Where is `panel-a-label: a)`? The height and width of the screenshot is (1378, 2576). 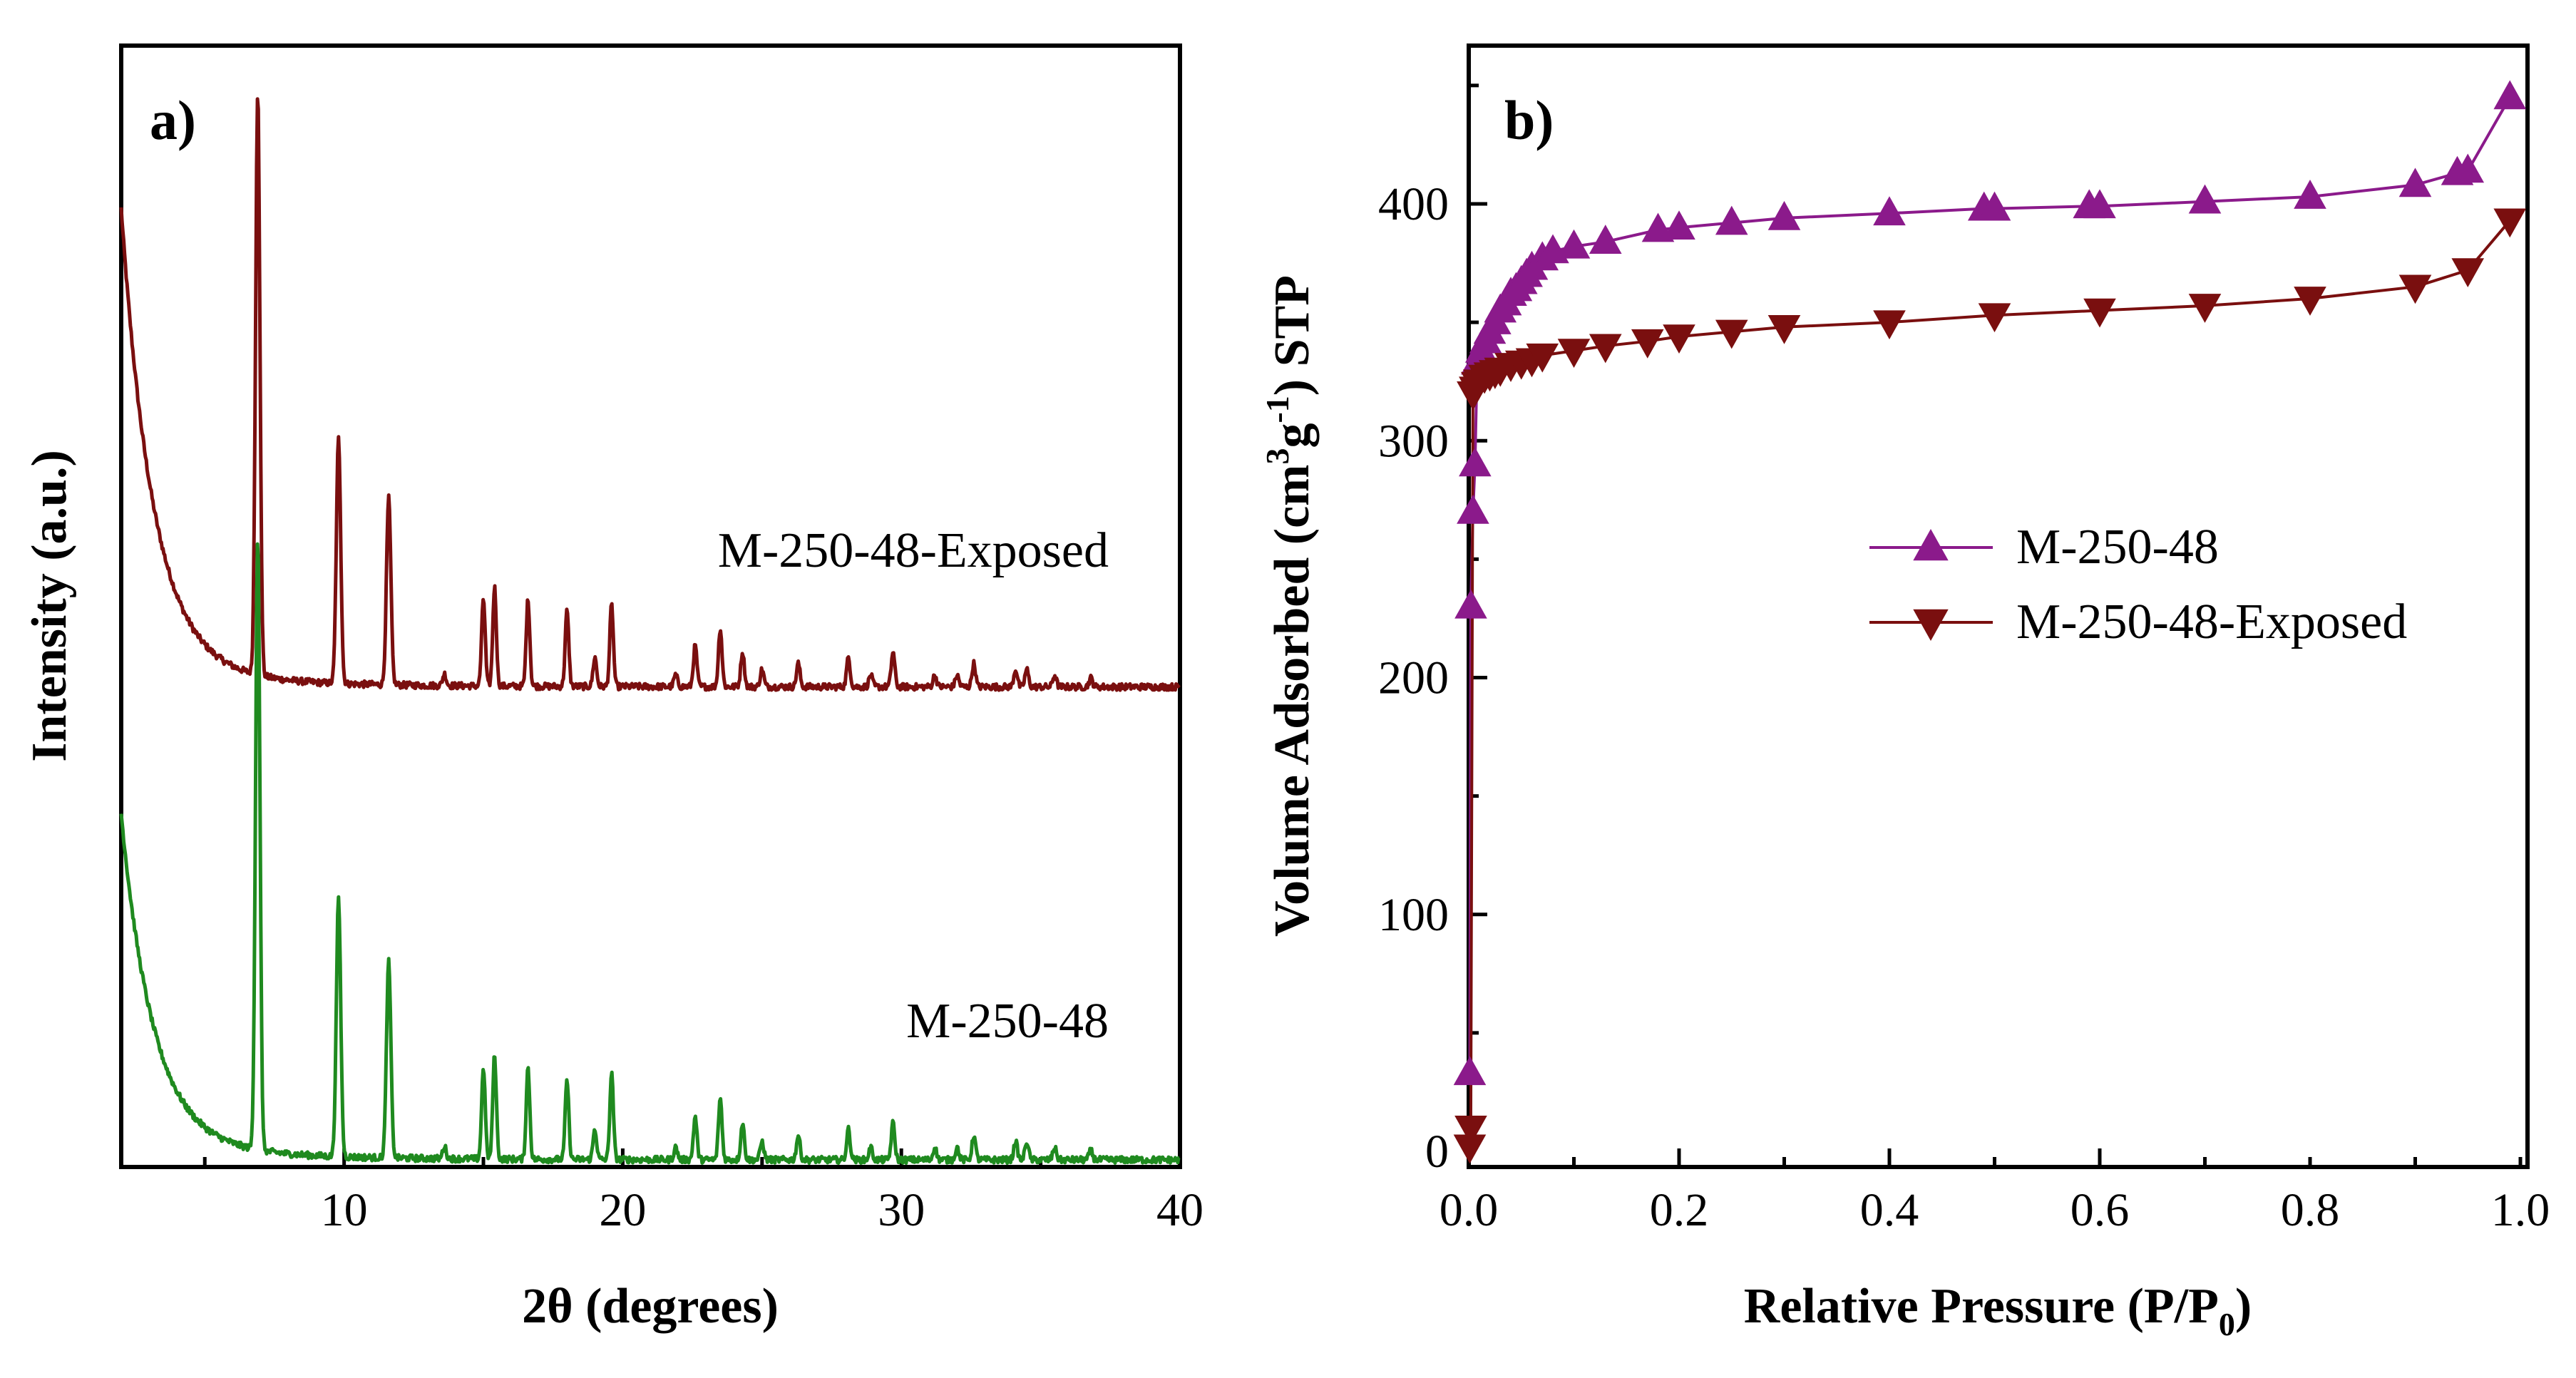 panel-a-label: a) is located at coordinates (173, 120).